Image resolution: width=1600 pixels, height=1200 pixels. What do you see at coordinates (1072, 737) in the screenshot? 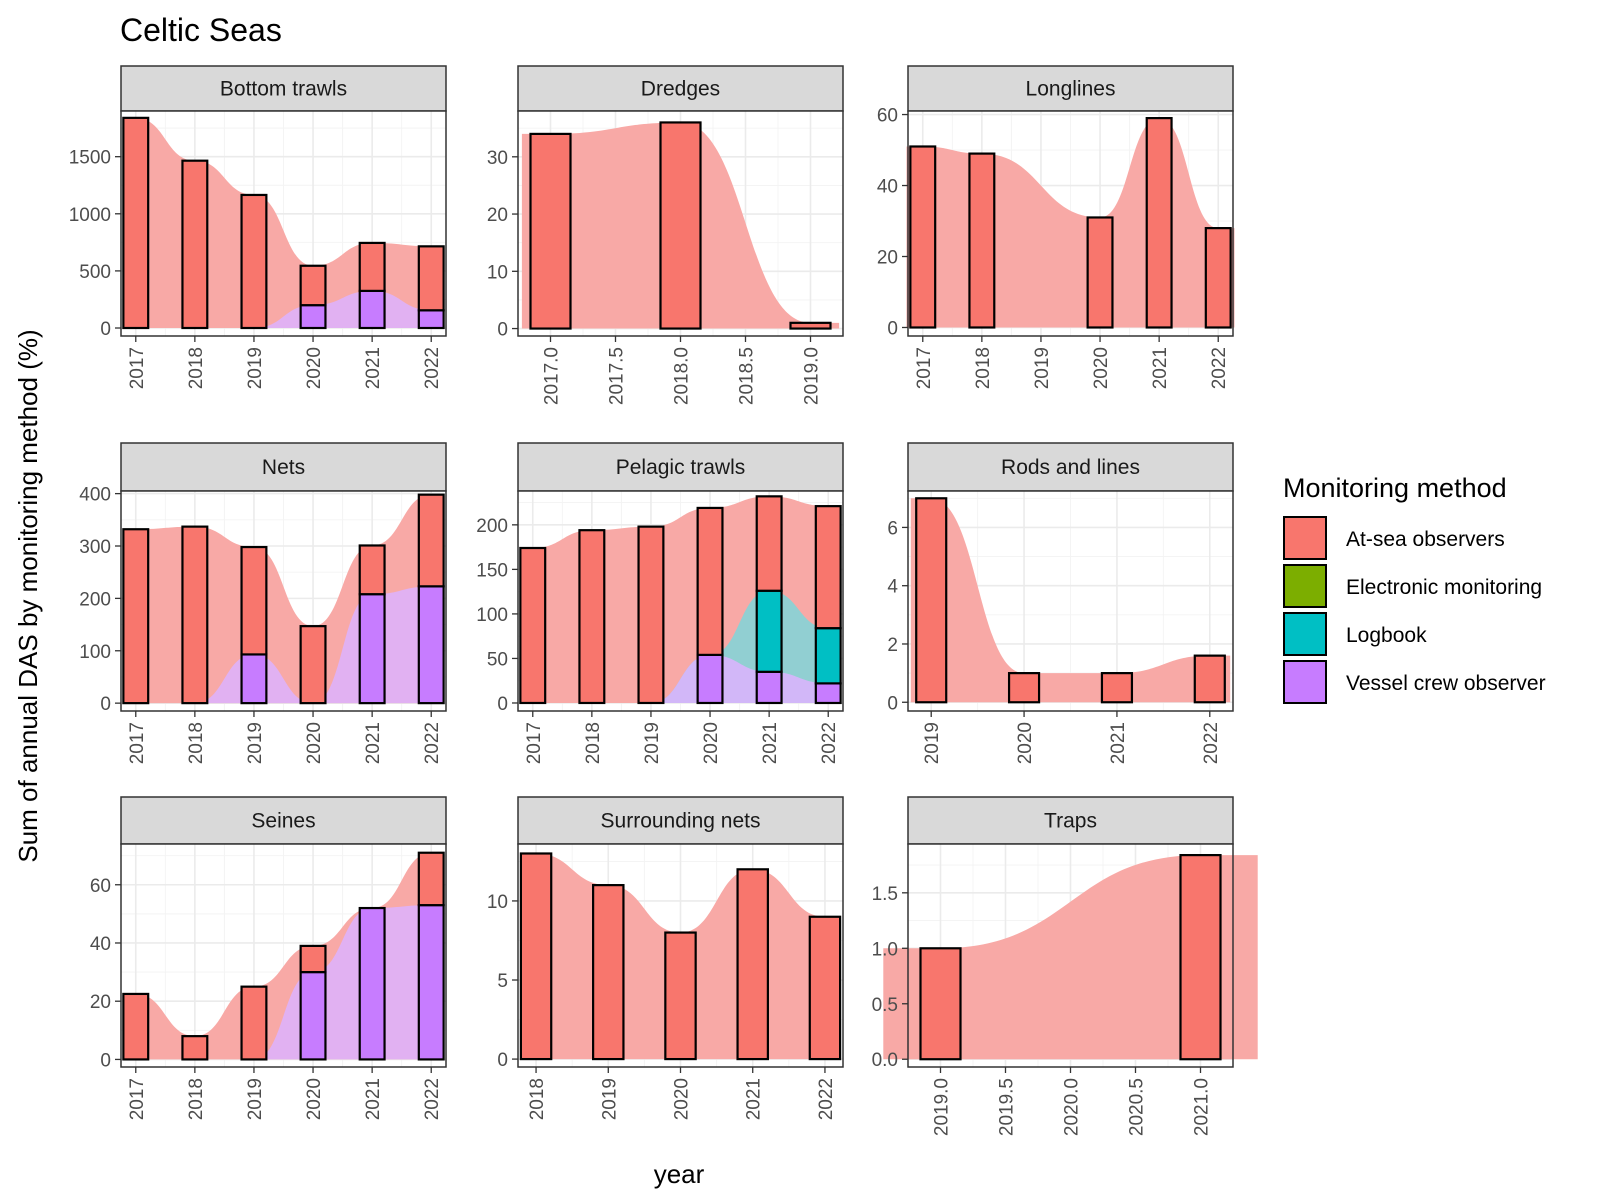
I see `x-axis: 2019 2020 2021 2022` at bounding box center [1072, 737].